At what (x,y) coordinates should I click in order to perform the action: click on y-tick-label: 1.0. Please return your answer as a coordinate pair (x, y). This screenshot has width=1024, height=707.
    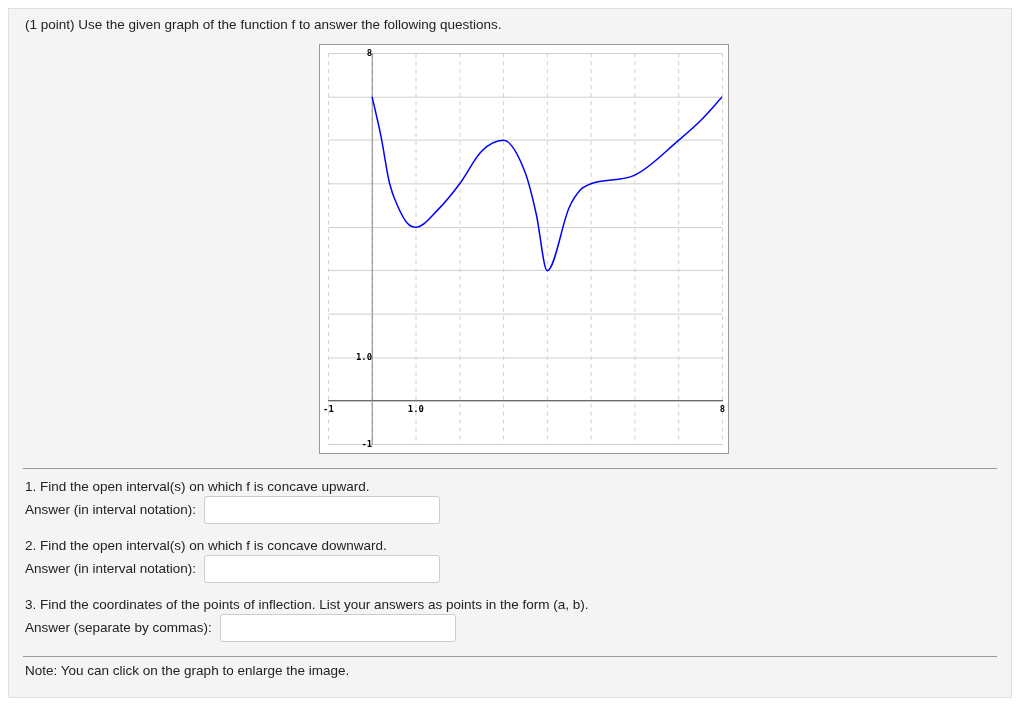
    Looking at the image, I should click on (364, 357).